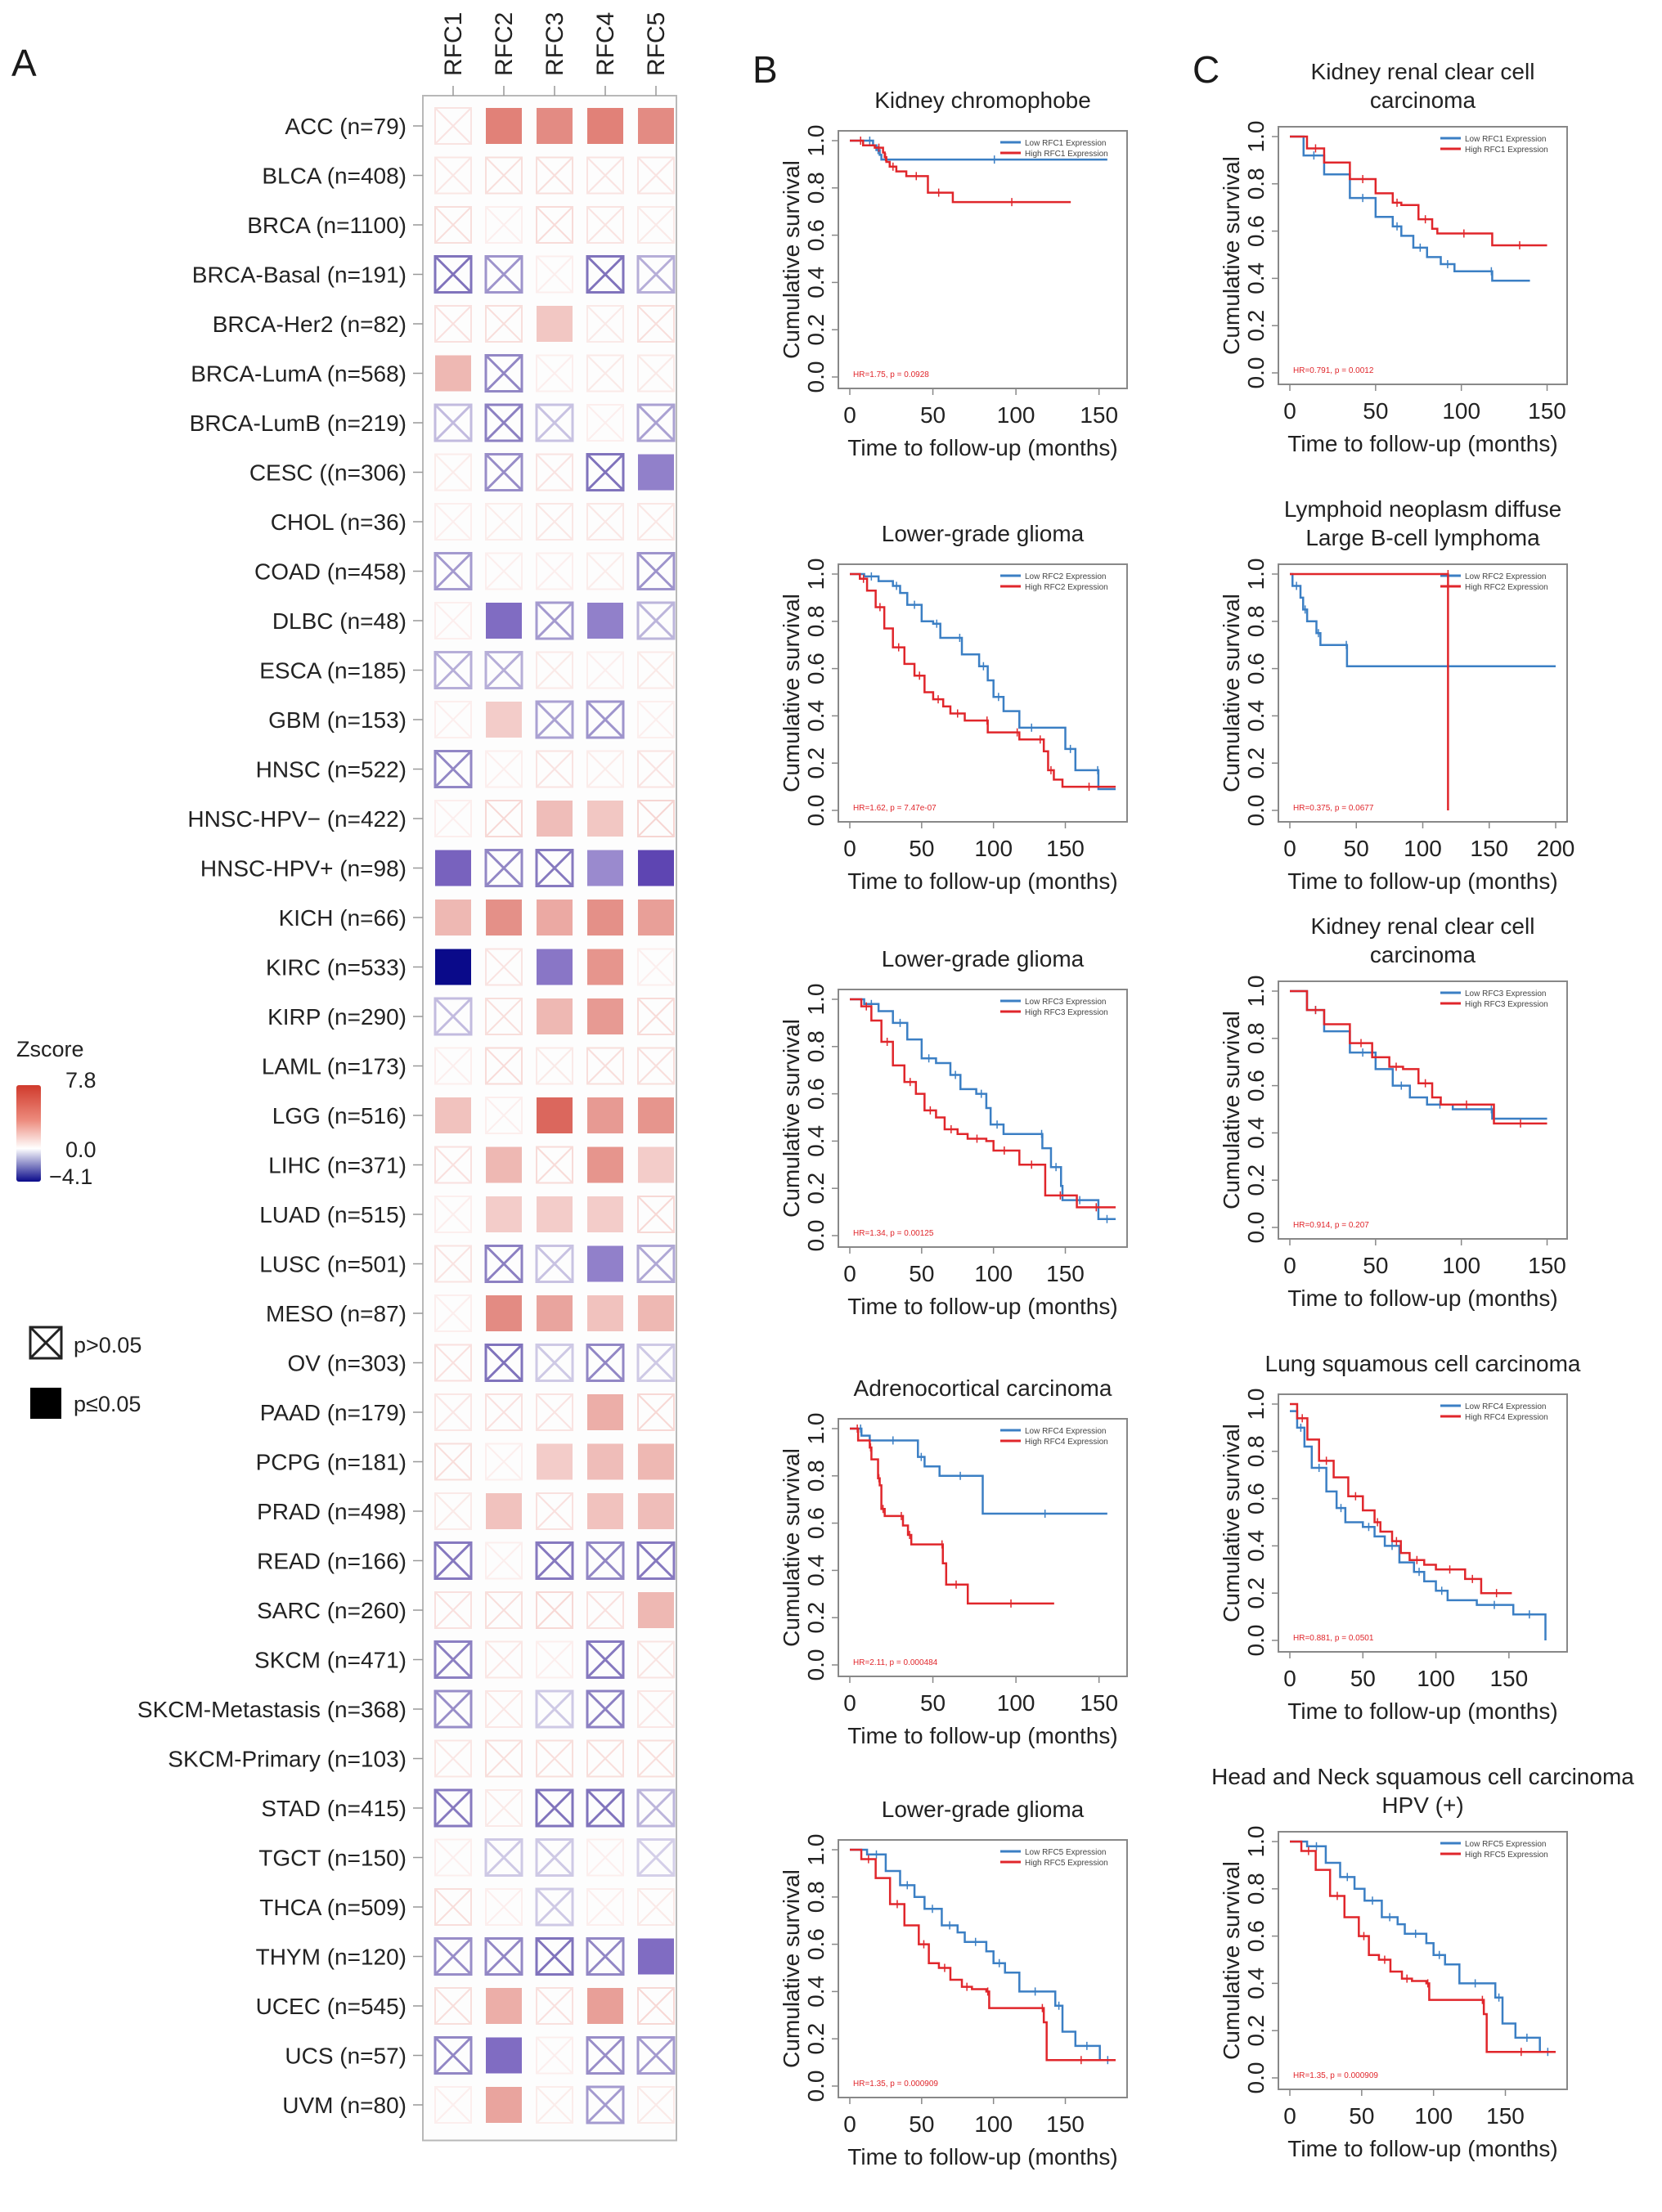 Image resolution: width=1662 pixels, height=2212 pixels. Describe the element at coordinates (336, 1313) in the screenshot. I see `row-label: MESO (n=87)` at that location.